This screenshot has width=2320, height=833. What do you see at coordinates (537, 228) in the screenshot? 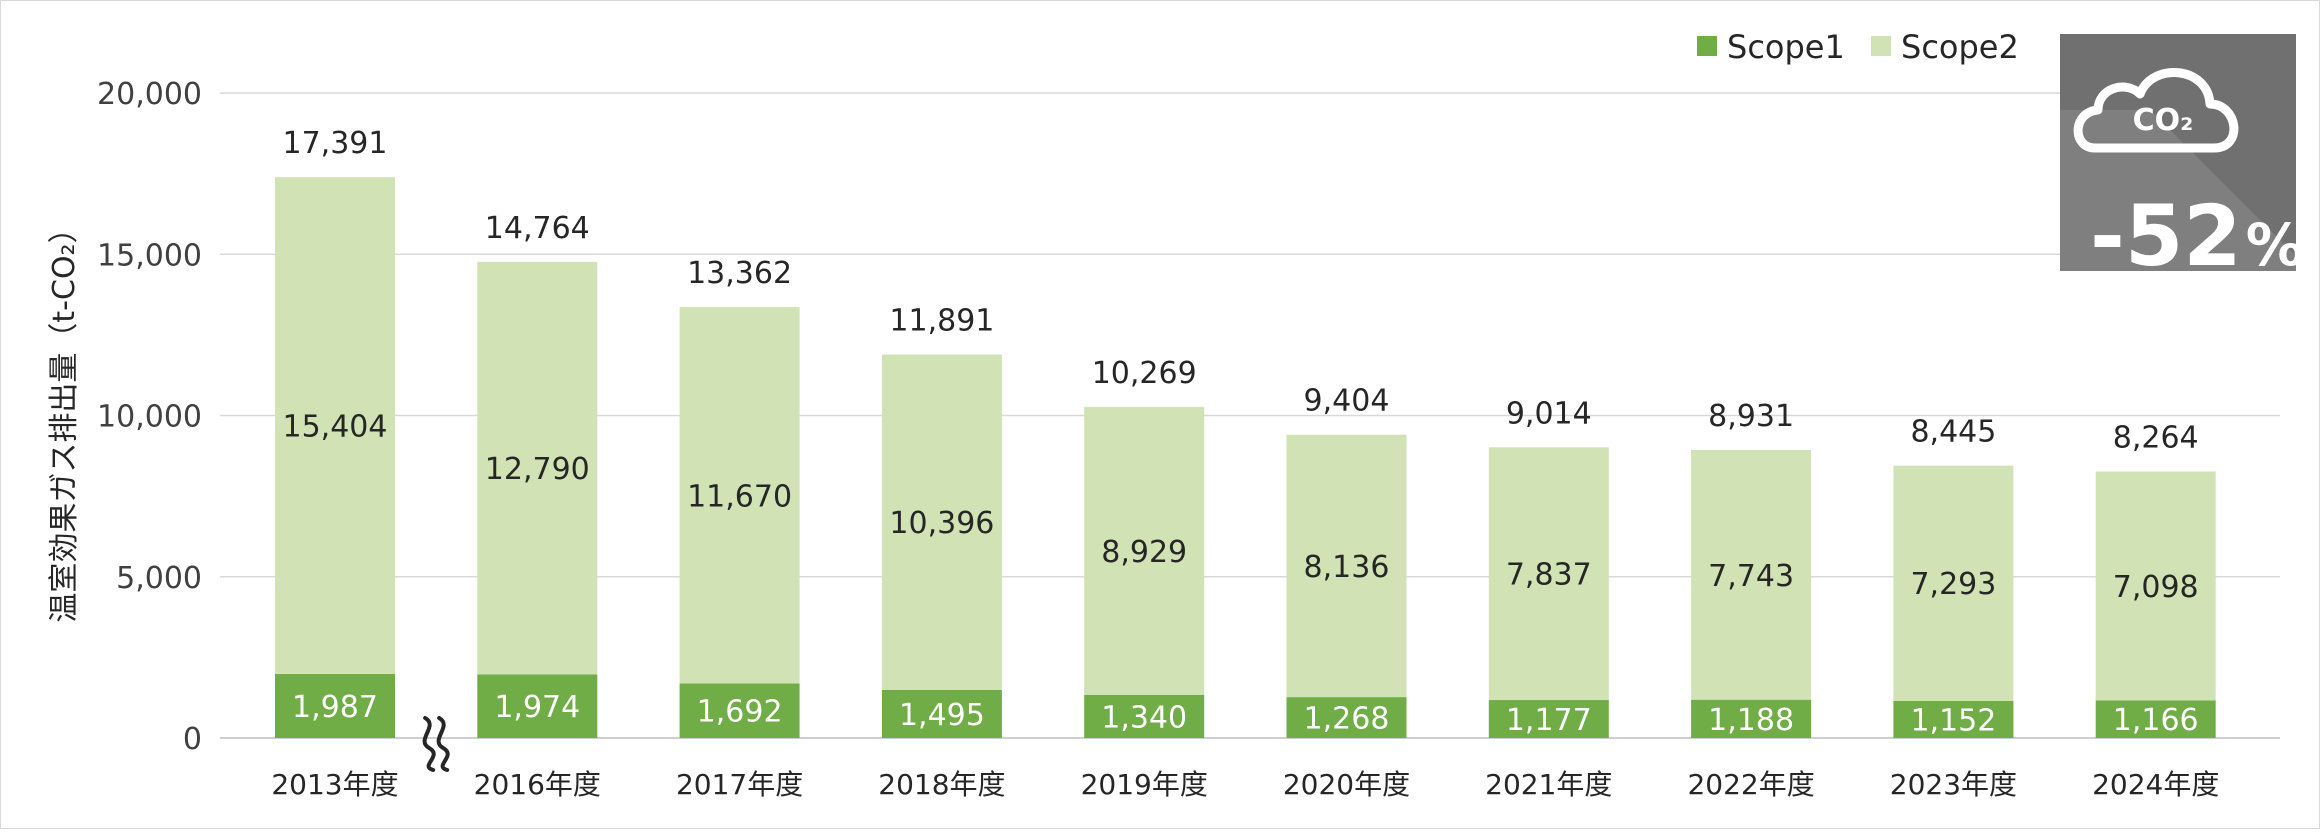
I see `data-label-total: 14,764` at bounding box center [537, 228].